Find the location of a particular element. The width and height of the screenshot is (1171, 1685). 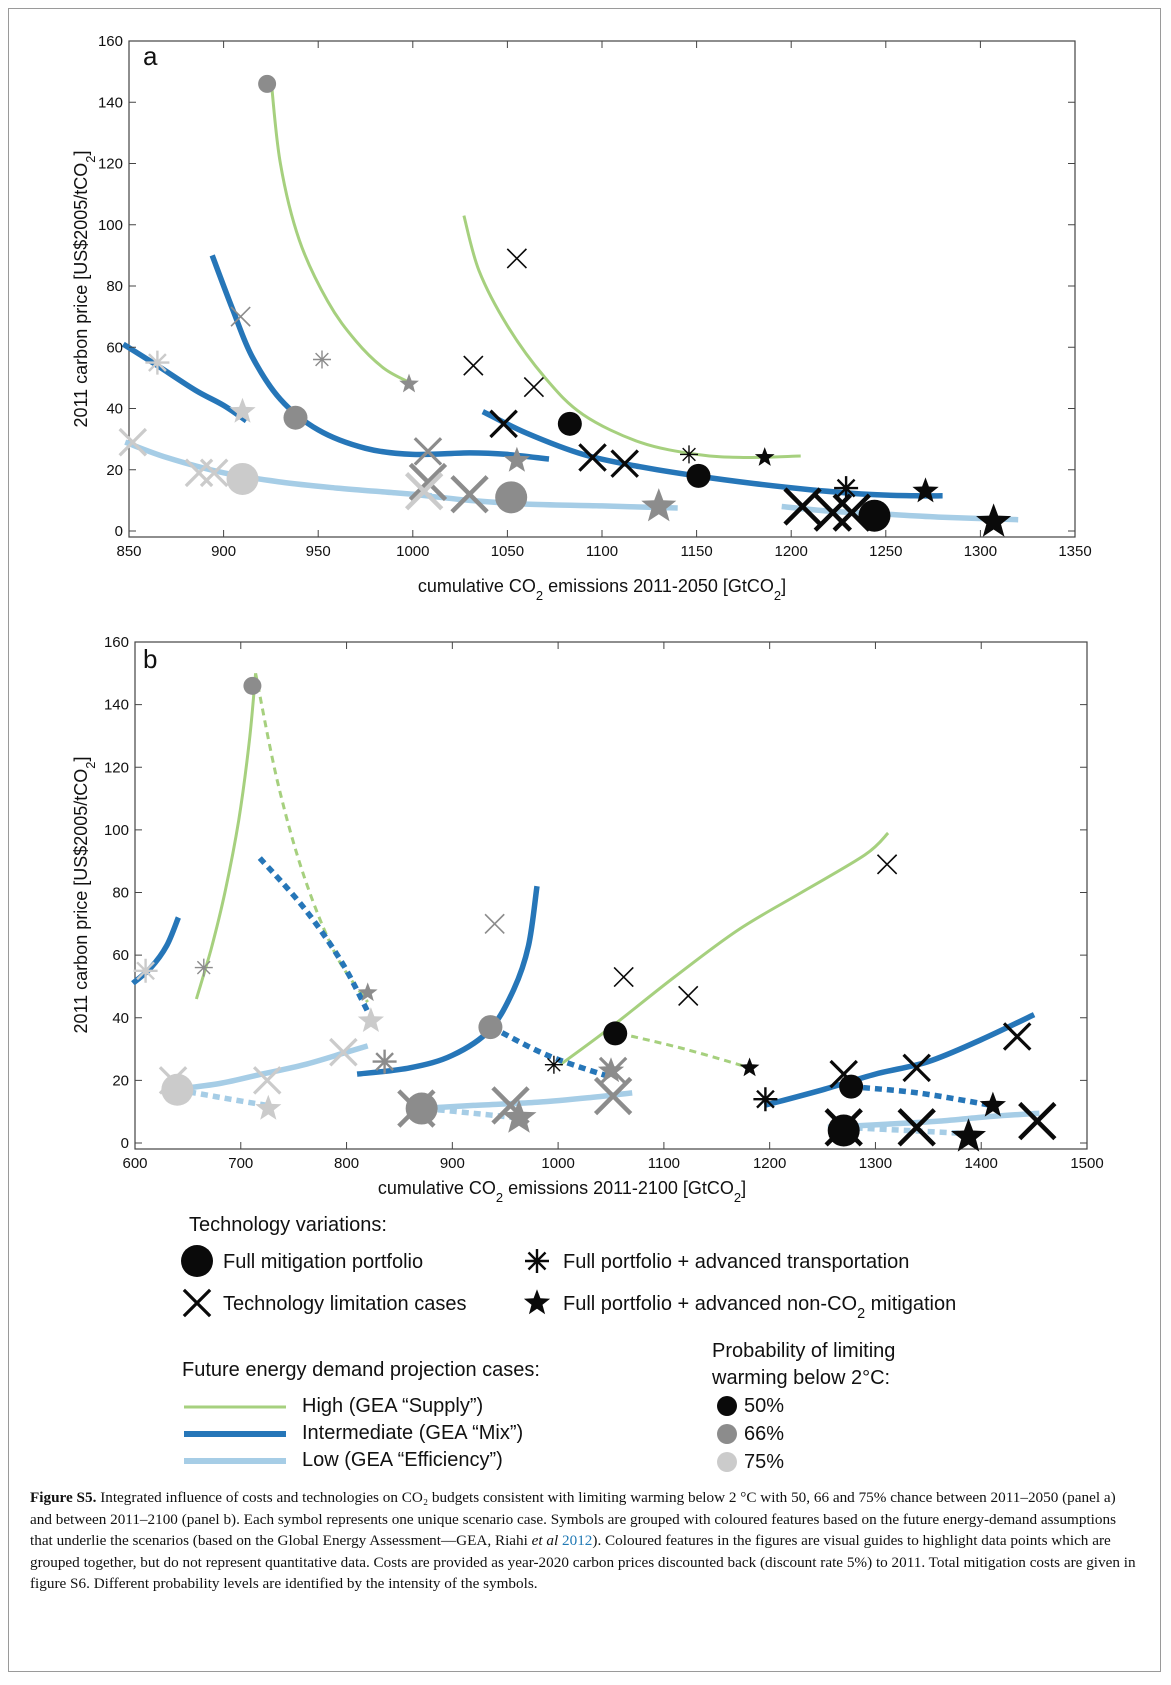

x-tick-label: 1100 is located at coordinates (602, 551).